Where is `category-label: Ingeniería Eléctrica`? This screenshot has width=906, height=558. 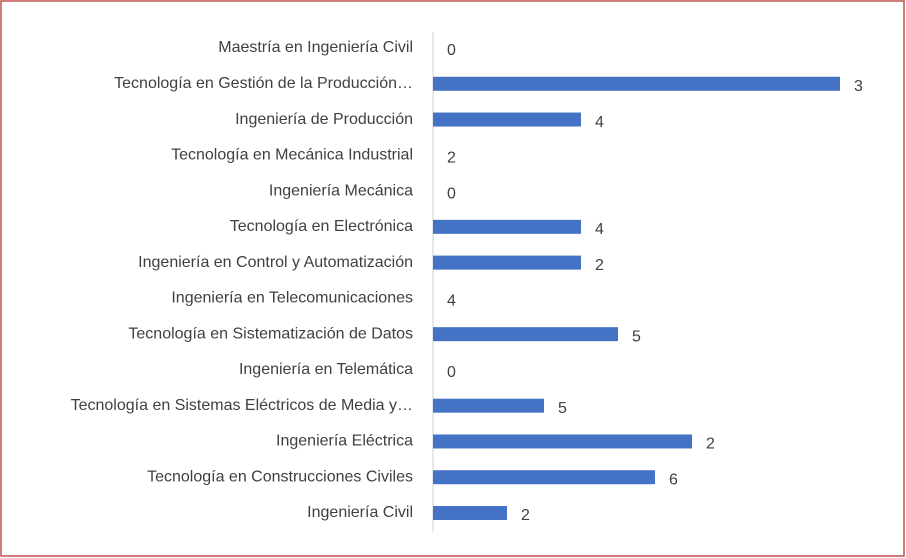 category-label: Ingeniería Eléctrica is located at coordinates (344, 441).